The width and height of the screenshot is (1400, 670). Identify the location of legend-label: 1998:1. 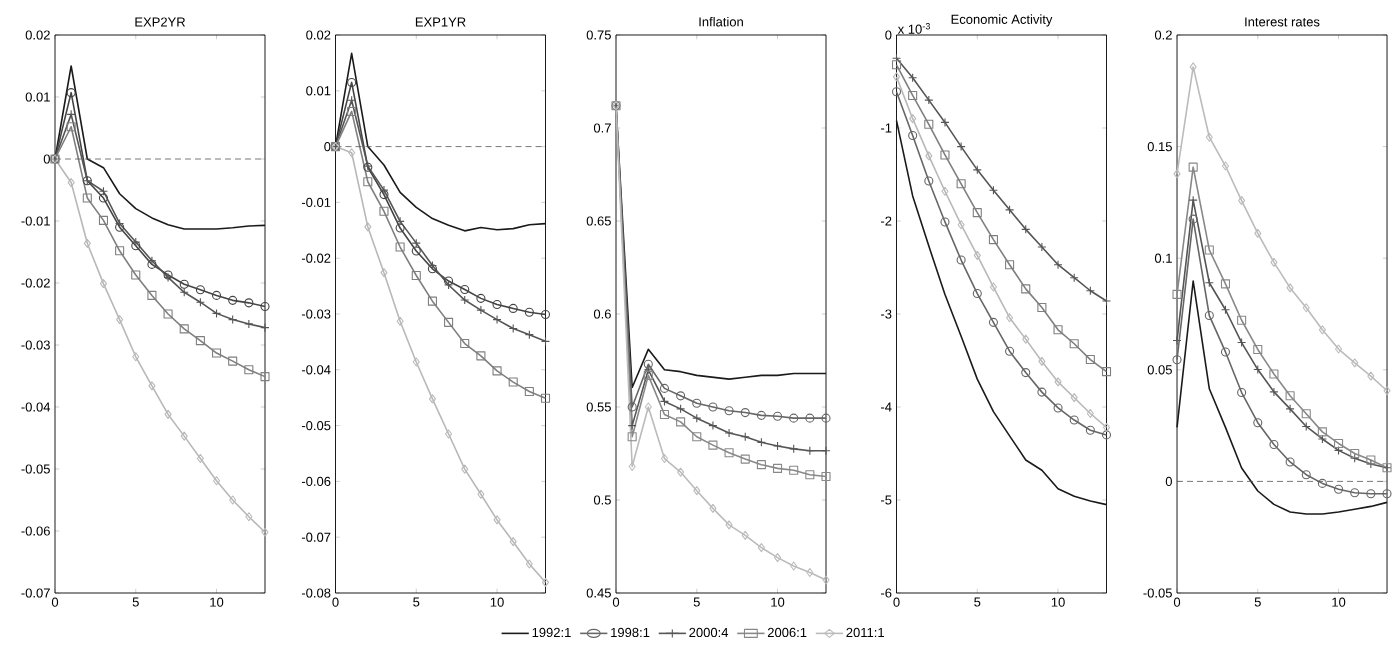
(630, 632).